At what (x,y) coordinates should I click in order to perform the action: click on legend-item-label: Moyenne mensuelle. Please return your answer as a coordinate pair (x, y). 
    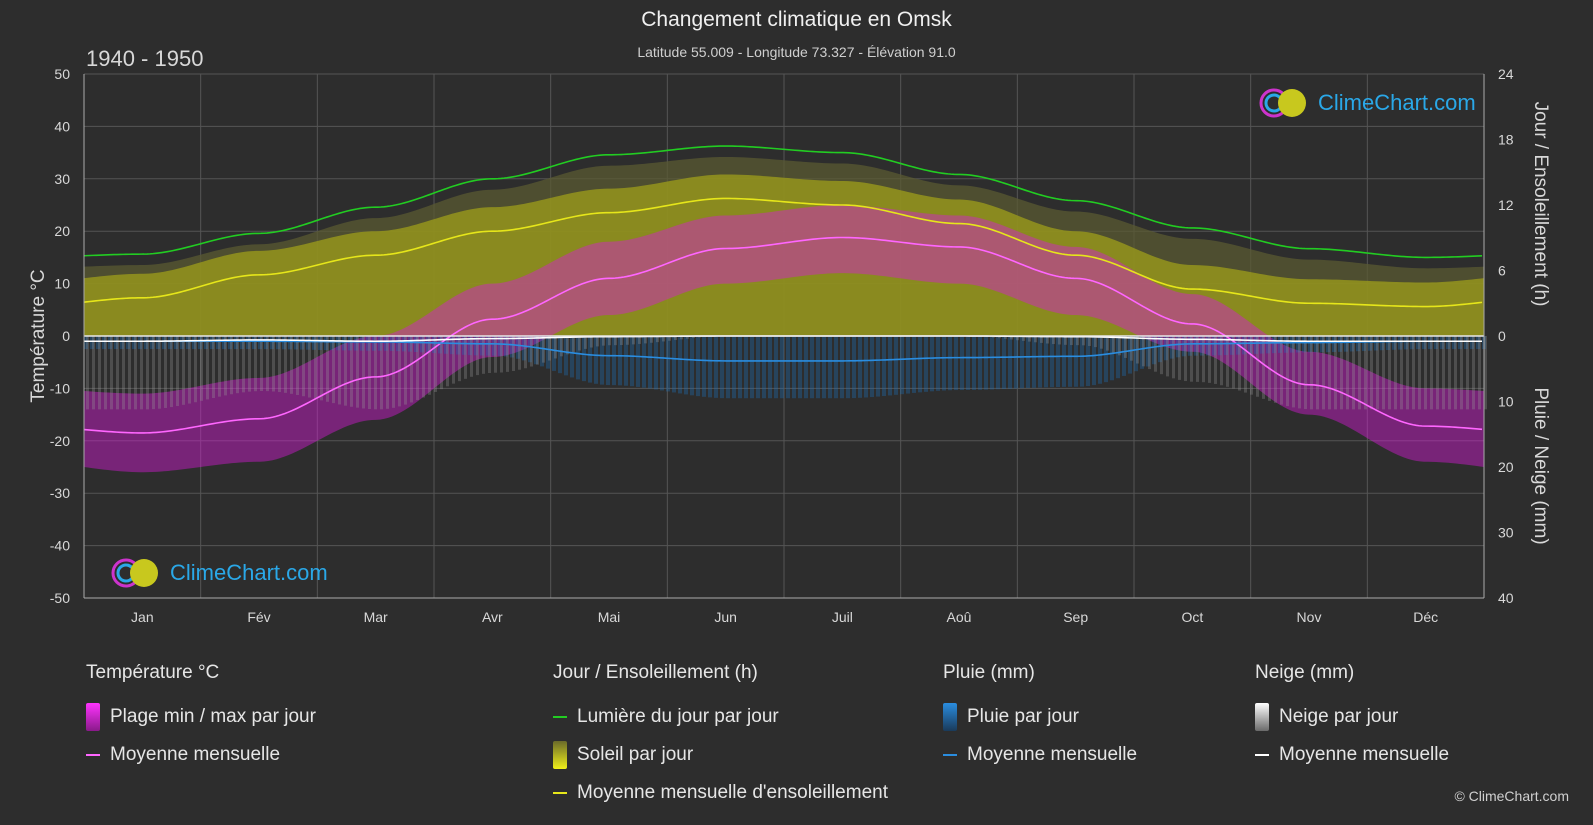
    Looking at the image, I should click on (1052, 754).